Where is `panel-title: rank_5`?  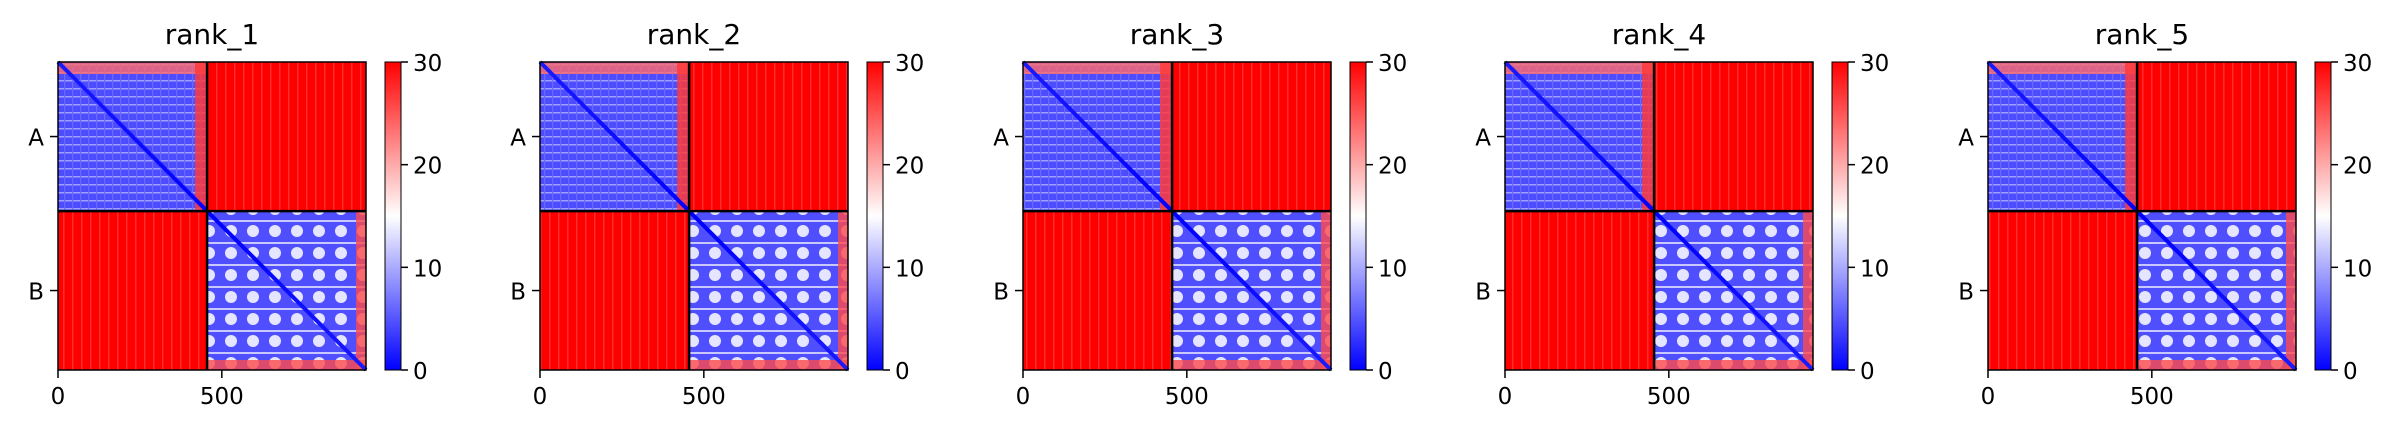
panel-title: rank_5 is located at coordinates (2142, 34).